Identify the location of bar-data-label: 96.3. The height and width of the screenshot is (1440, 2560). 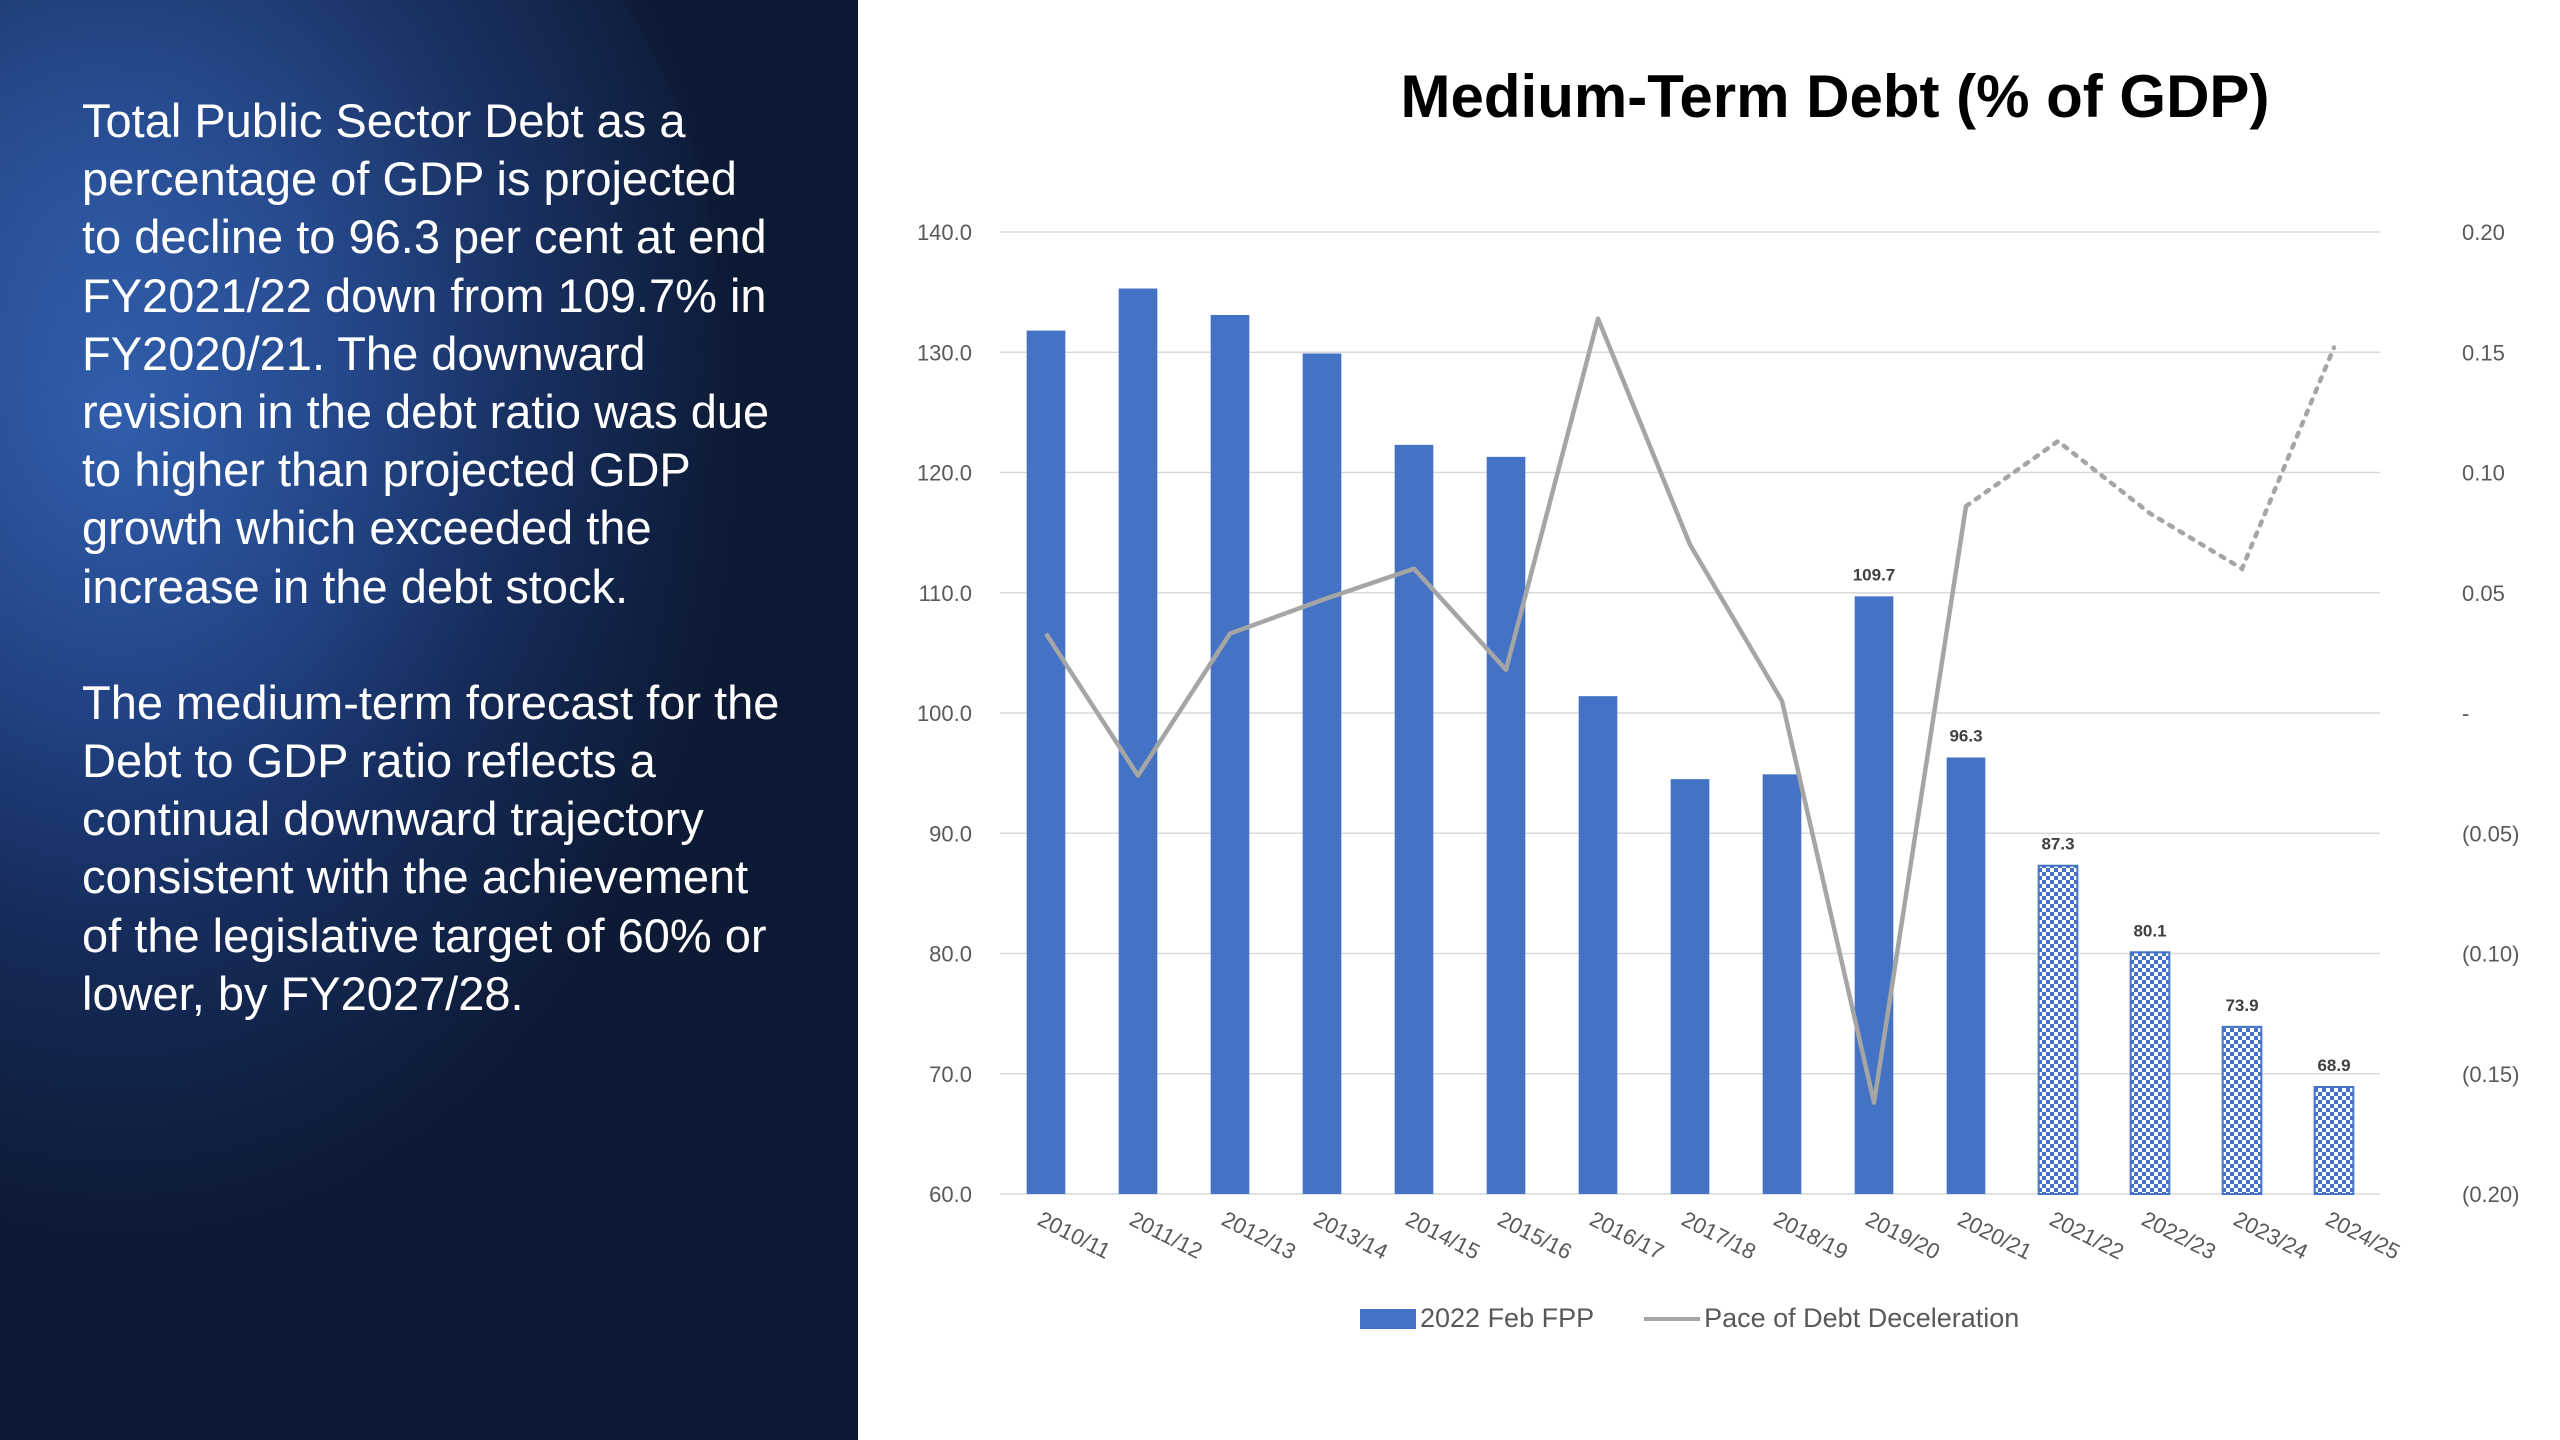
(1965, 735).